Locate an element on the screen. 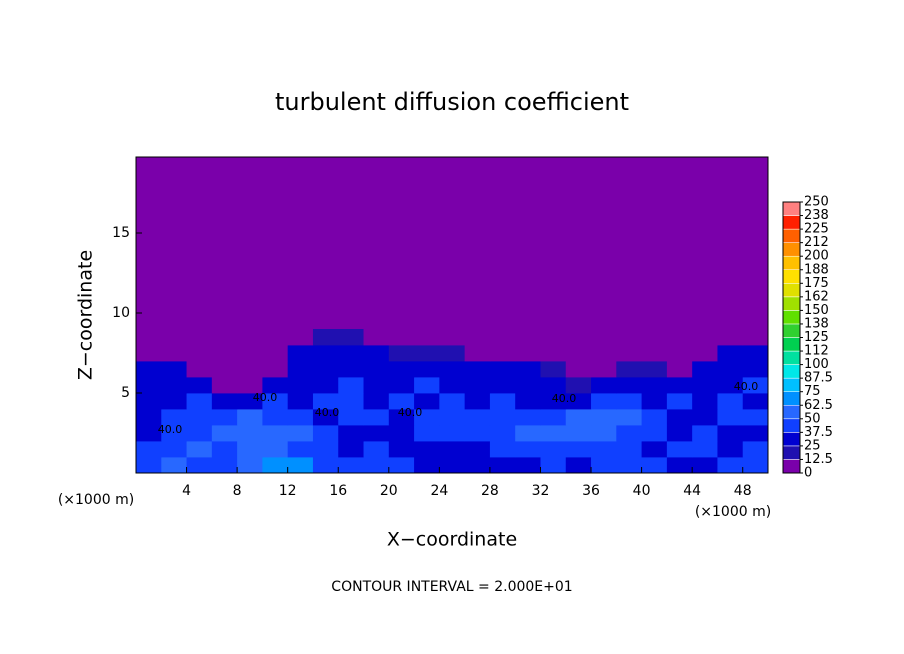 The image size is (904, 654). colorbar-label: 50 is located at coordinates (812, 418).